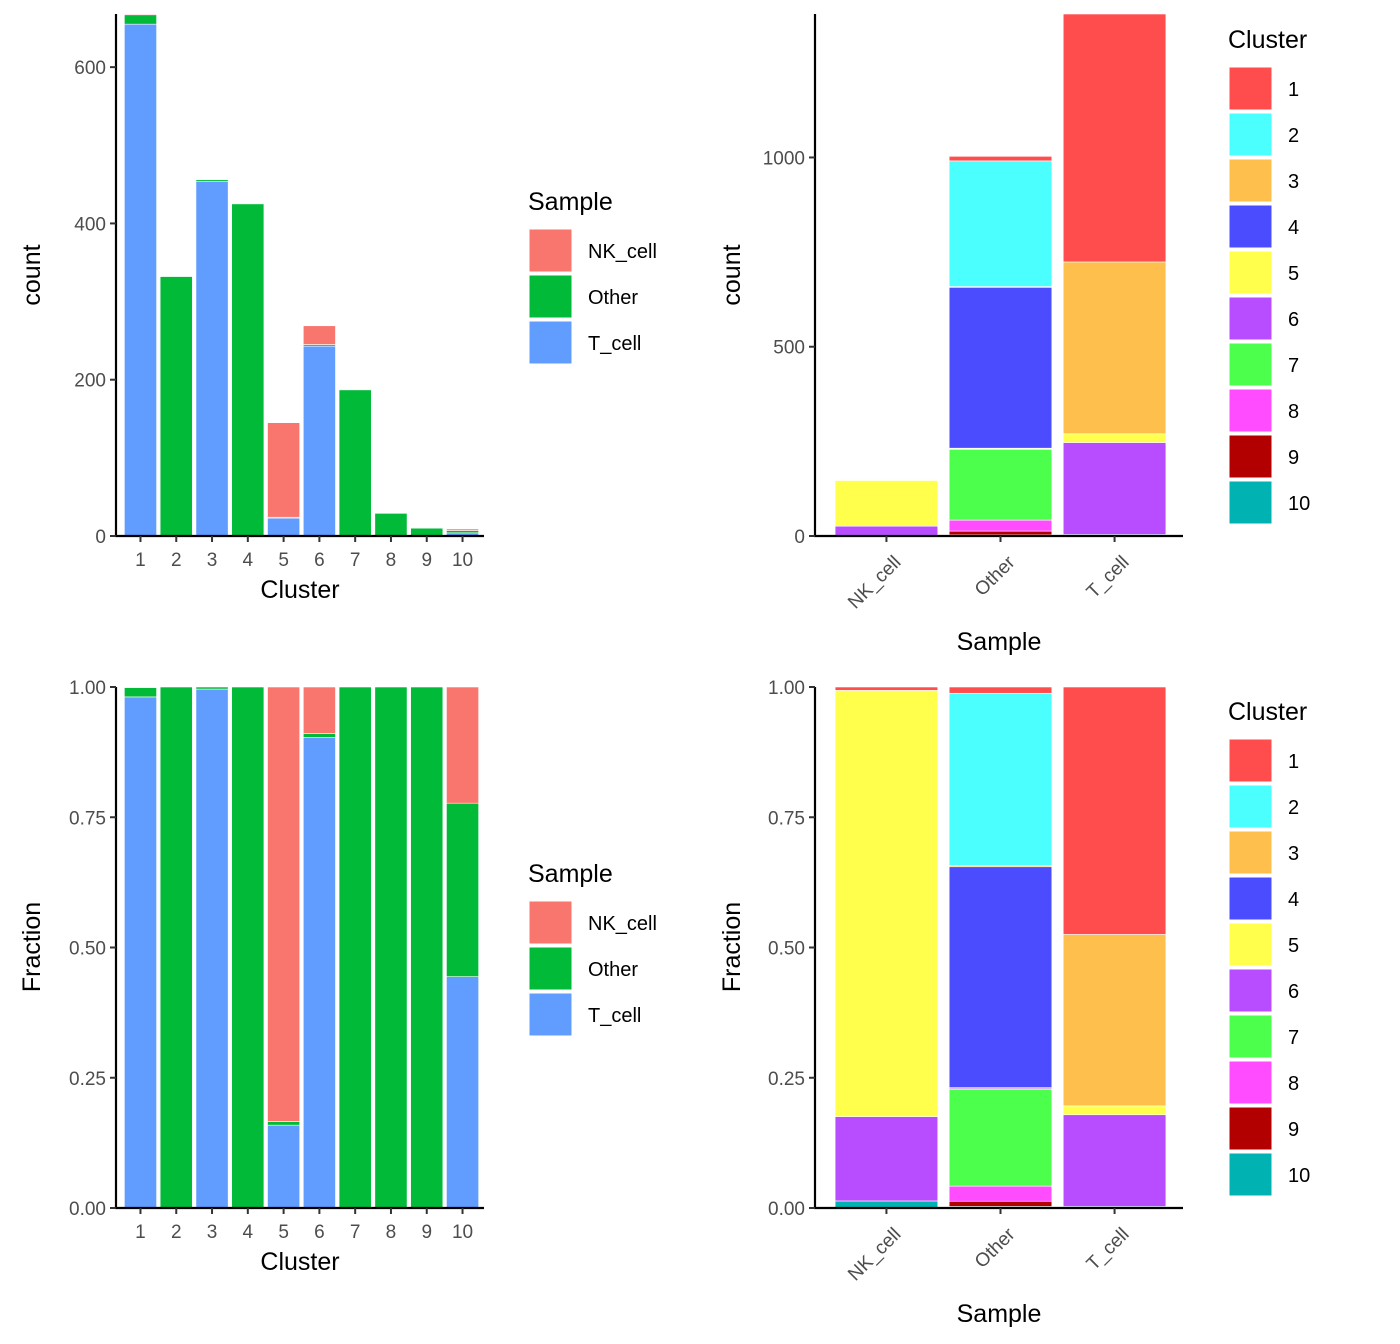 The height and width of the screenshot is (1344, 1400). I want to click on x-tick-label: Other, so click(995, 1248).